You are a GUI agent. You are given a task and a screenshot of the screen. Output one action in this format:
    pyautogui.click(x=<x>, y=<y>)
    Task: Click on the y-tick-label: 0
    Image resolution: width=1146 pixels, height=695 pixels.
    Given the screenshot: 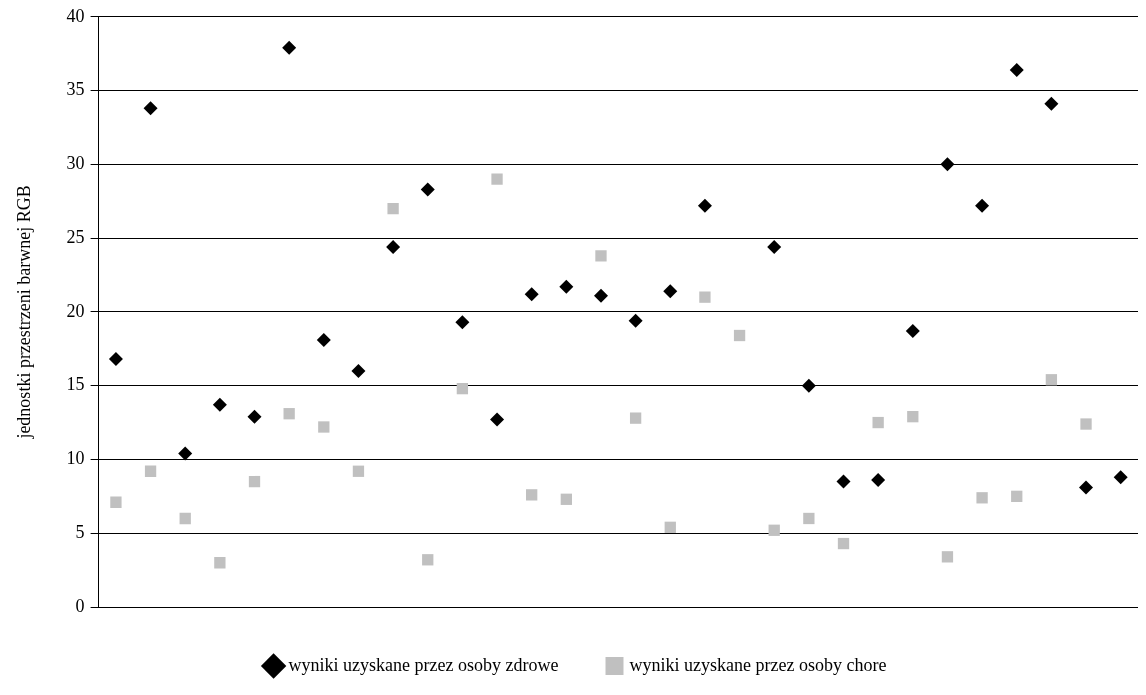 What is the action you would take?
    pyautogui.click(x=80, y=605)
    